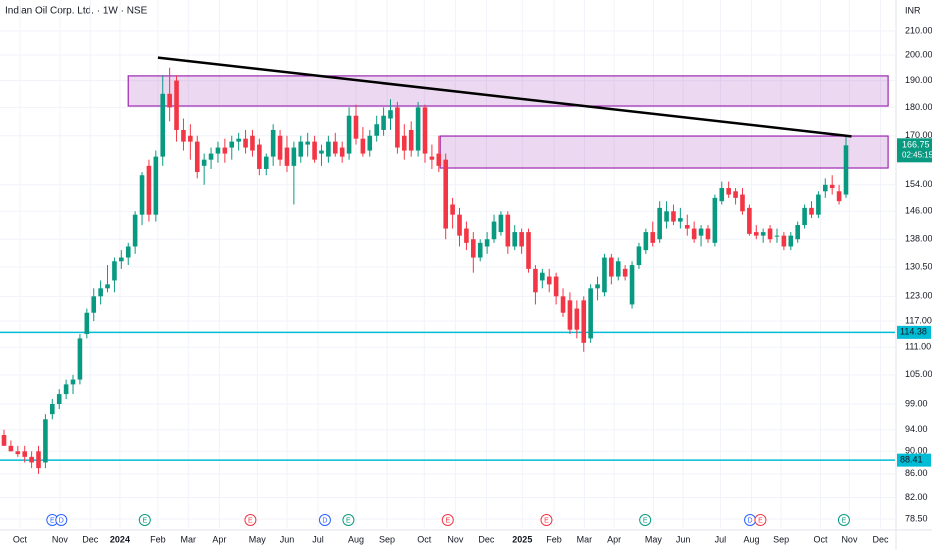 The image size is (932, 550). What do you see at coordinates (554, 539) in the screenshot?
I see `x-tick-label: Feb` at bounding box center [554, 539].